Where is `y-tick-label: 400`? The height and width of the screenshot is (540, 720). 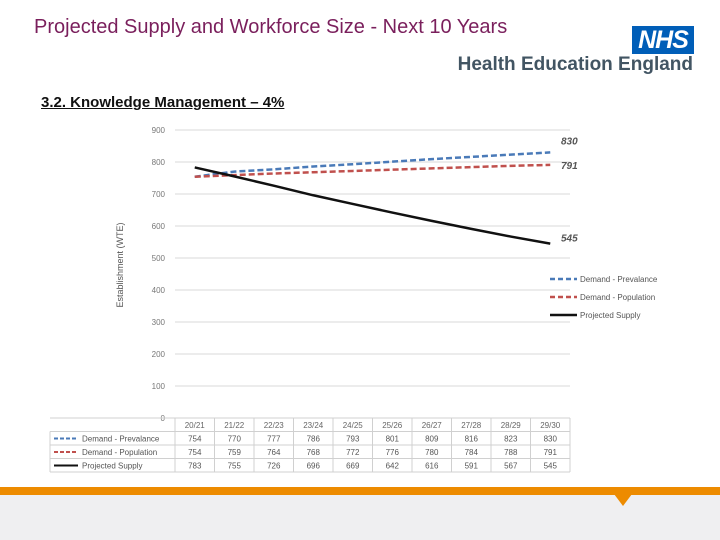
y-tick-label: 400 is located at coordinates (159, 290).